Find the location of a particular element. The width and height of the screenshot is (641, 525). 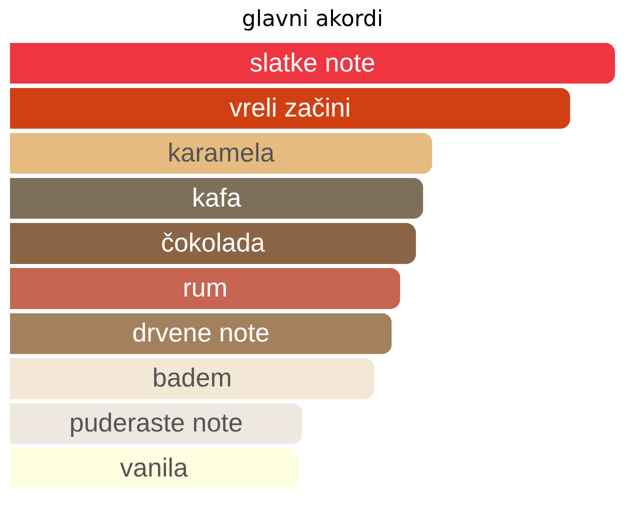

y-tick-label: rum is located at coordinates (205, 287).